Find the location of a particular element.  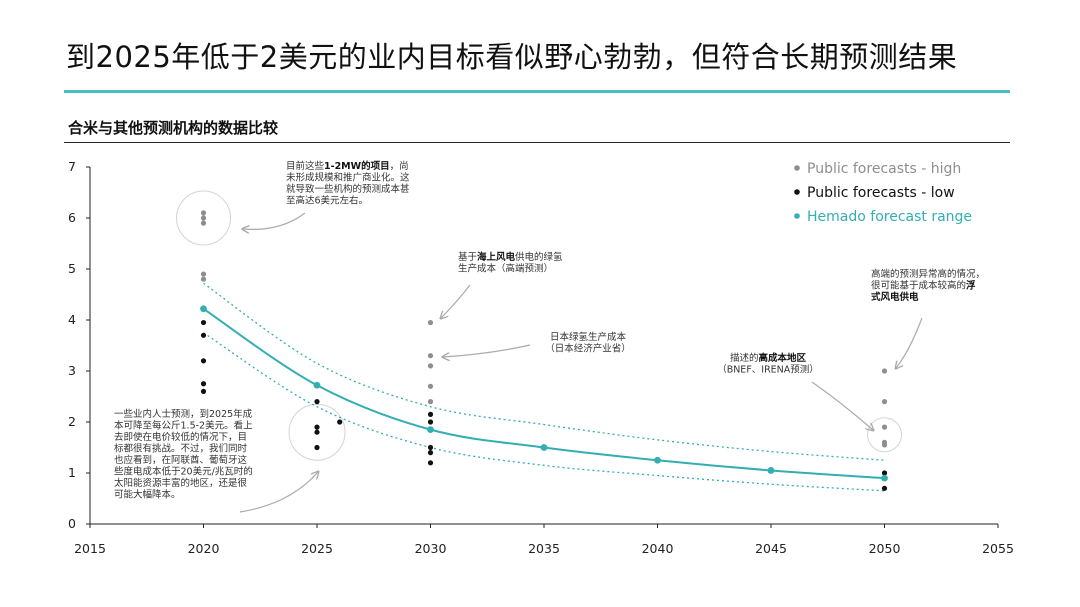

annotation-segment: 些度电成本低于20美元/兆瓦时的 is located at coordinates (183, 472).